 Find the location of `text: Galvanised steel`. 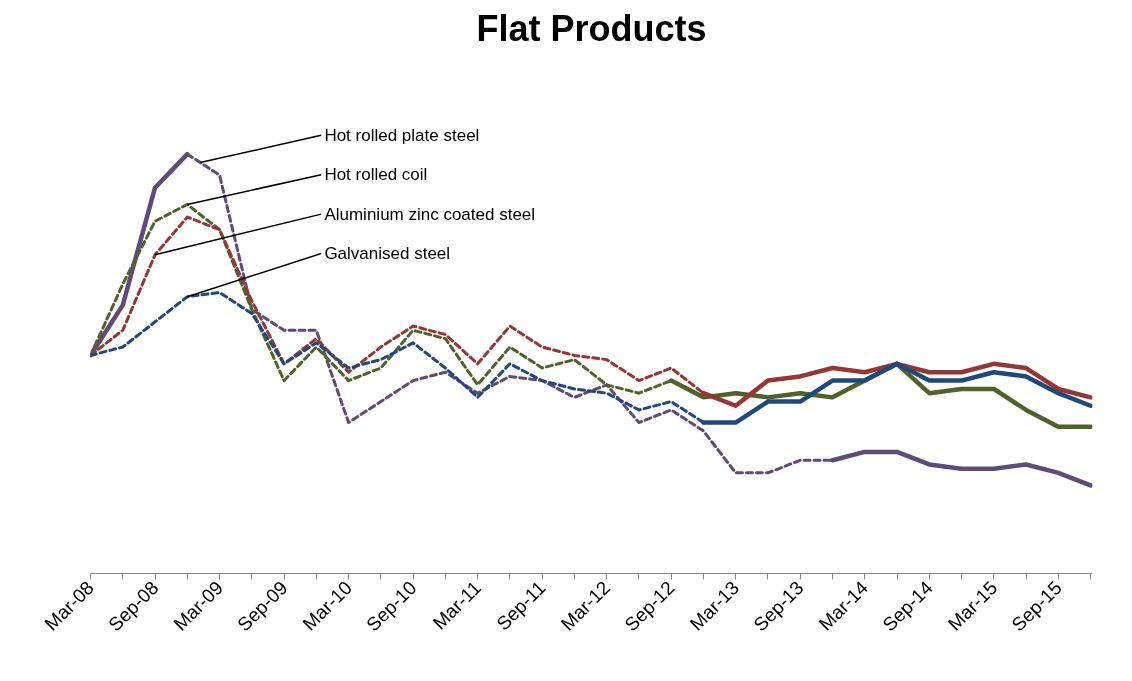

text: Galvanised steel is located at coordinates (387, 254).